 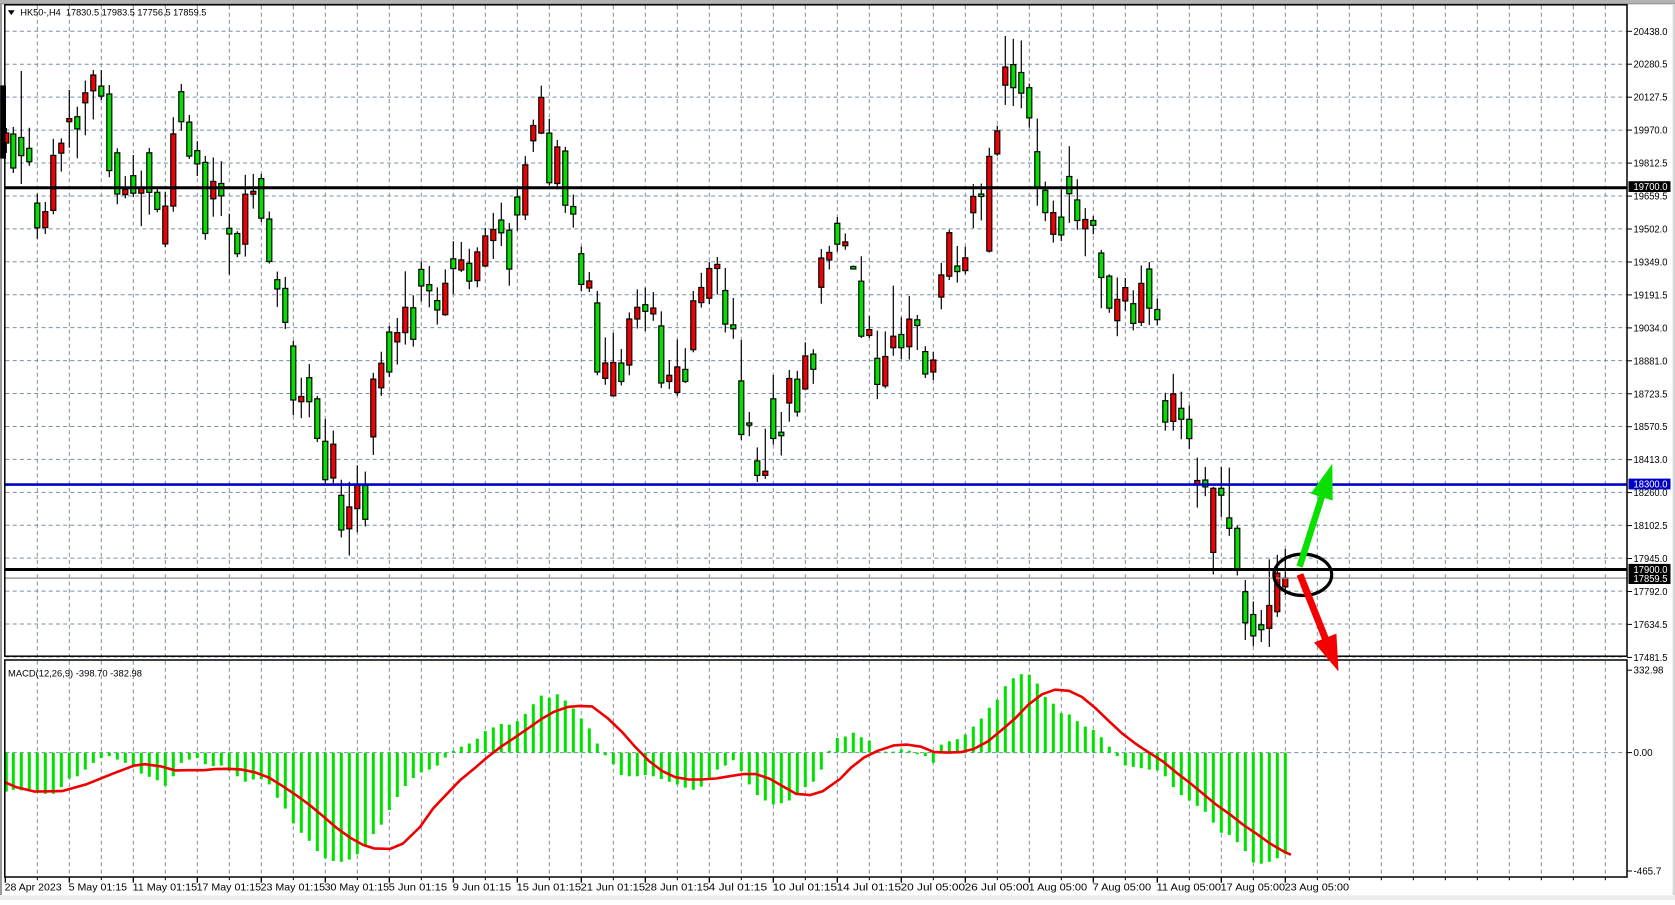 What do you see at coordinates (1651, 658) in the screenshot?
I see `svg-text: 17481.5` at bounding box center [1651, 658].